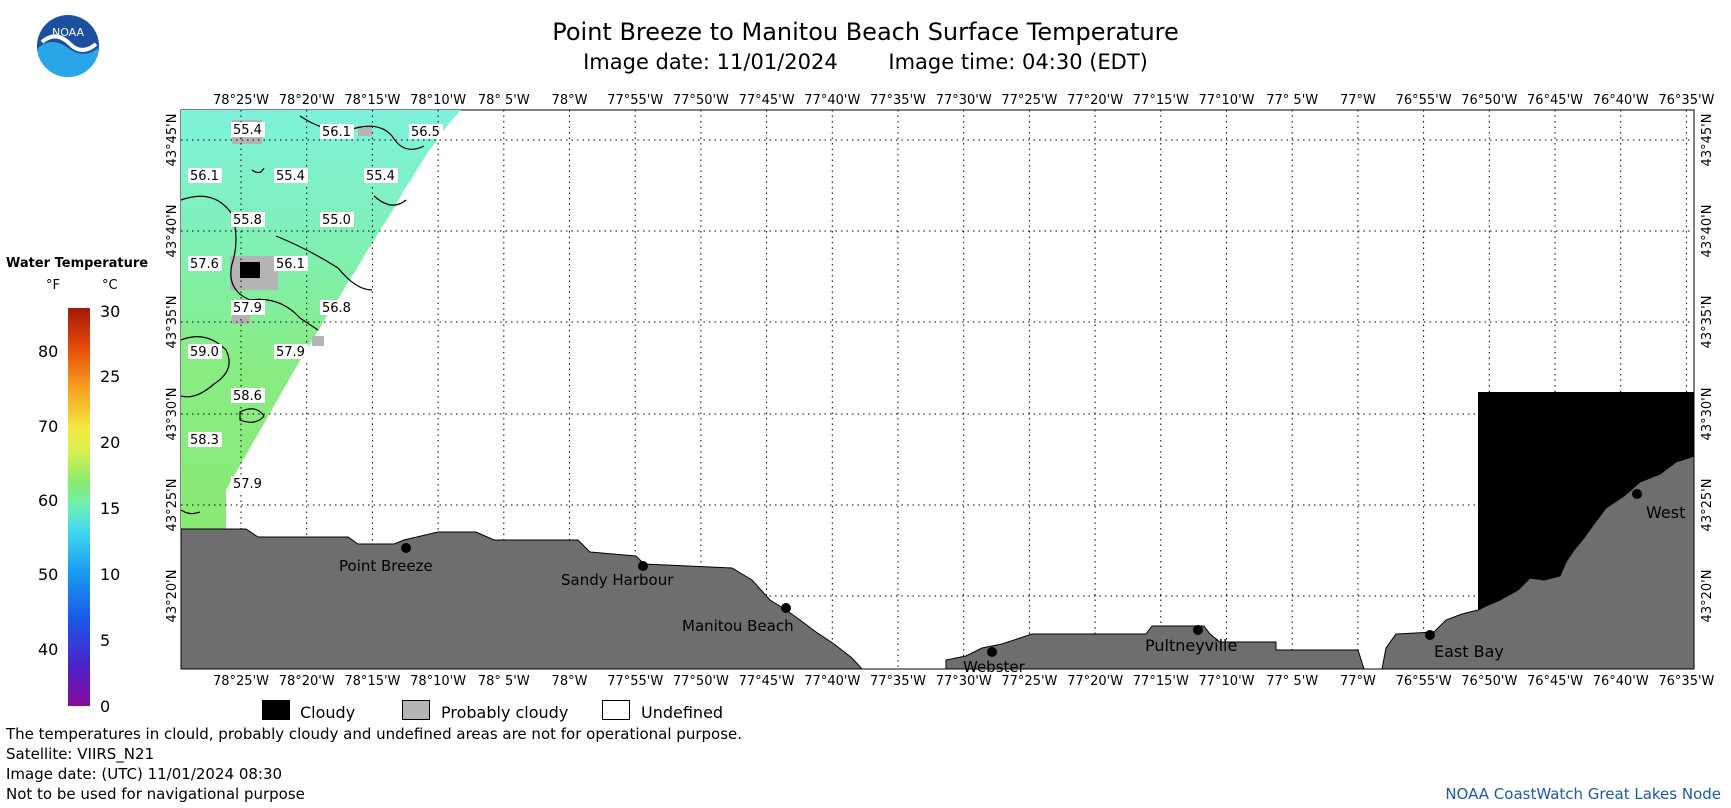 Image resolution: width=1731 pixels, height=808 pixels. What do you see at coordinates (682, 712) in the screenshot?
I see `undefined-key-label: Undefined` at bounding box center [682, 712].